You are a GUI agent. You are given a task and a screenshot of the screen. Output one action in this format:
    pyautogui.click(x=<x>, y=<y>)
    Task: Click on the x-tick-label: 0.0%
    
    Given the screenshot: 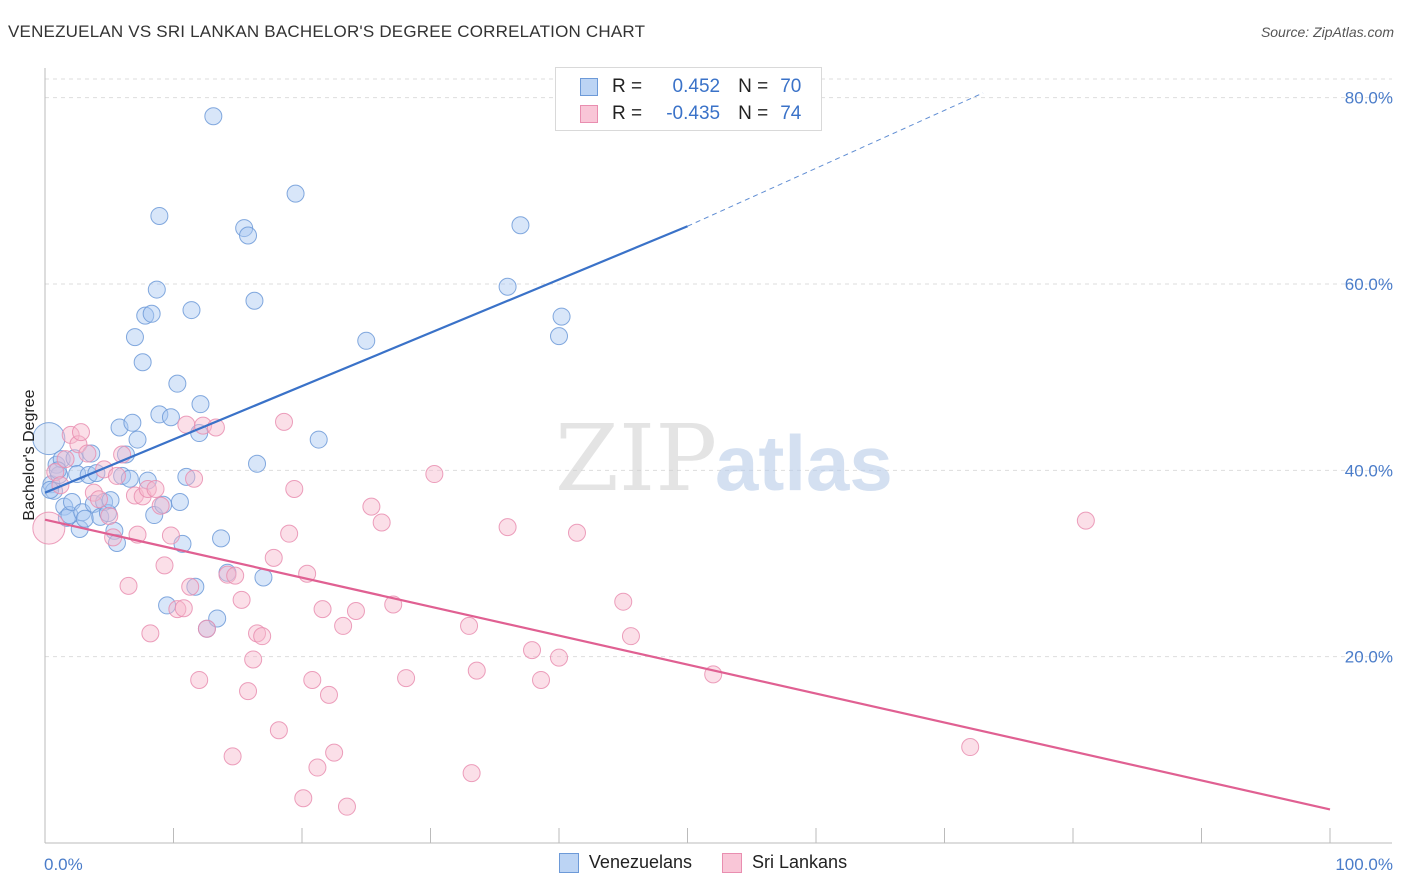 What is the action you would take?
    pyautogui.click(x=63, y=864)
    